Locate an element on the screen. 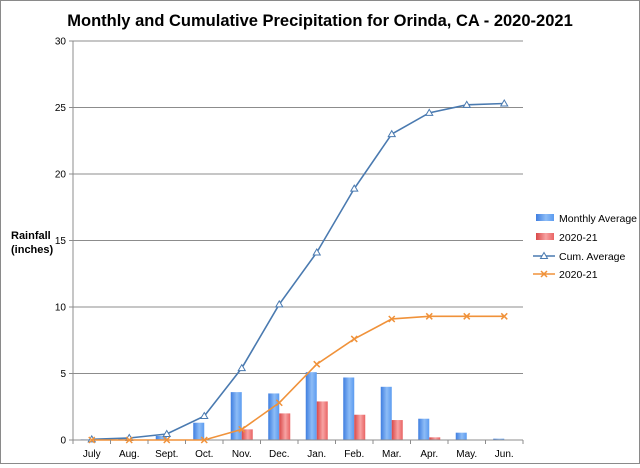 The image size is (640, 468). point-2020-21-sept is located at coordinates (167, 440).